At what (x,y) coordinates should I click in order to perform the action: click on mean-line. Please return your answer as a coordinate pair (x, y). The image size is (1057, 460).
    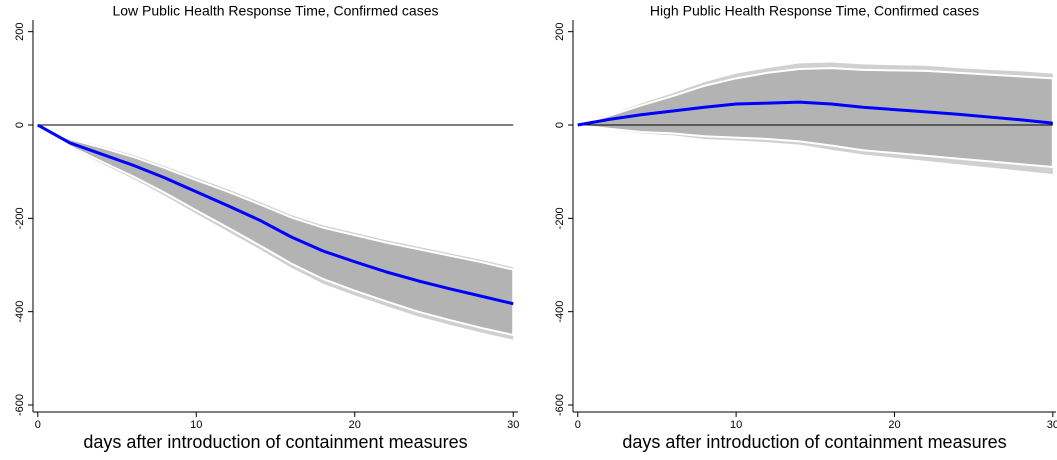
    Looking at the image, I should click on (815, 113).